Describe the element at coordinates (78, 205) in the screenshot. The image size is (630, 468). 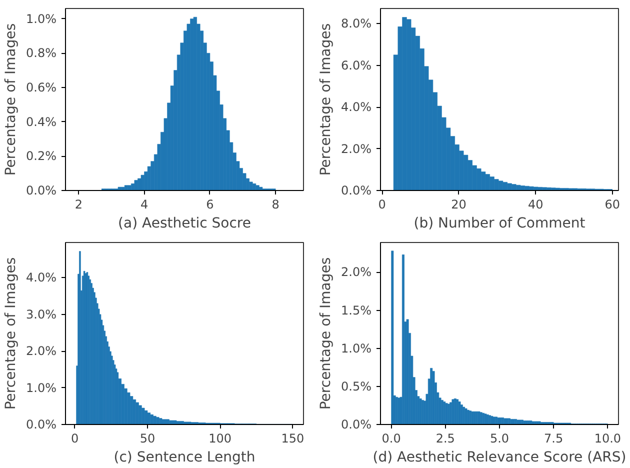
I see `x-tick-label: 2` at that location.